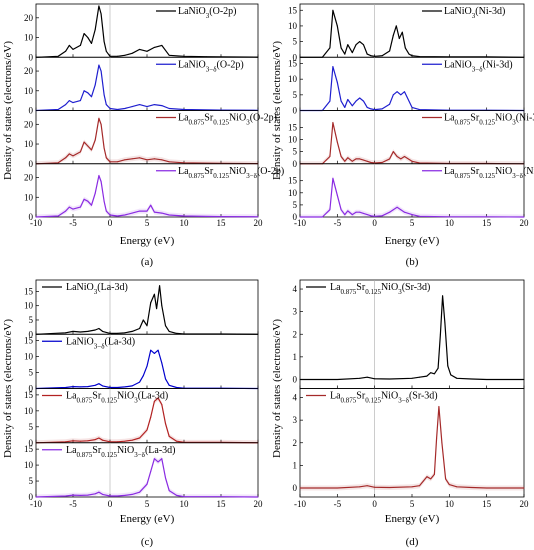 This screenshot has width=534, height=550. I want to click on legend-entry: LaNiO3(Ni-3d), so click(474, 13).